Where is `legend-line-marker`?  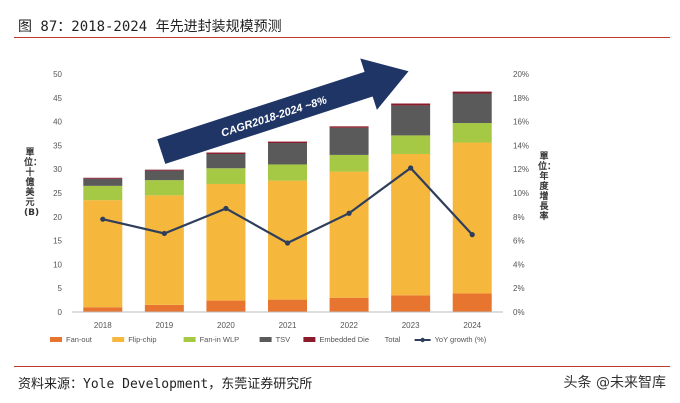
legend-line-marker is located at coordinates (422, 340).